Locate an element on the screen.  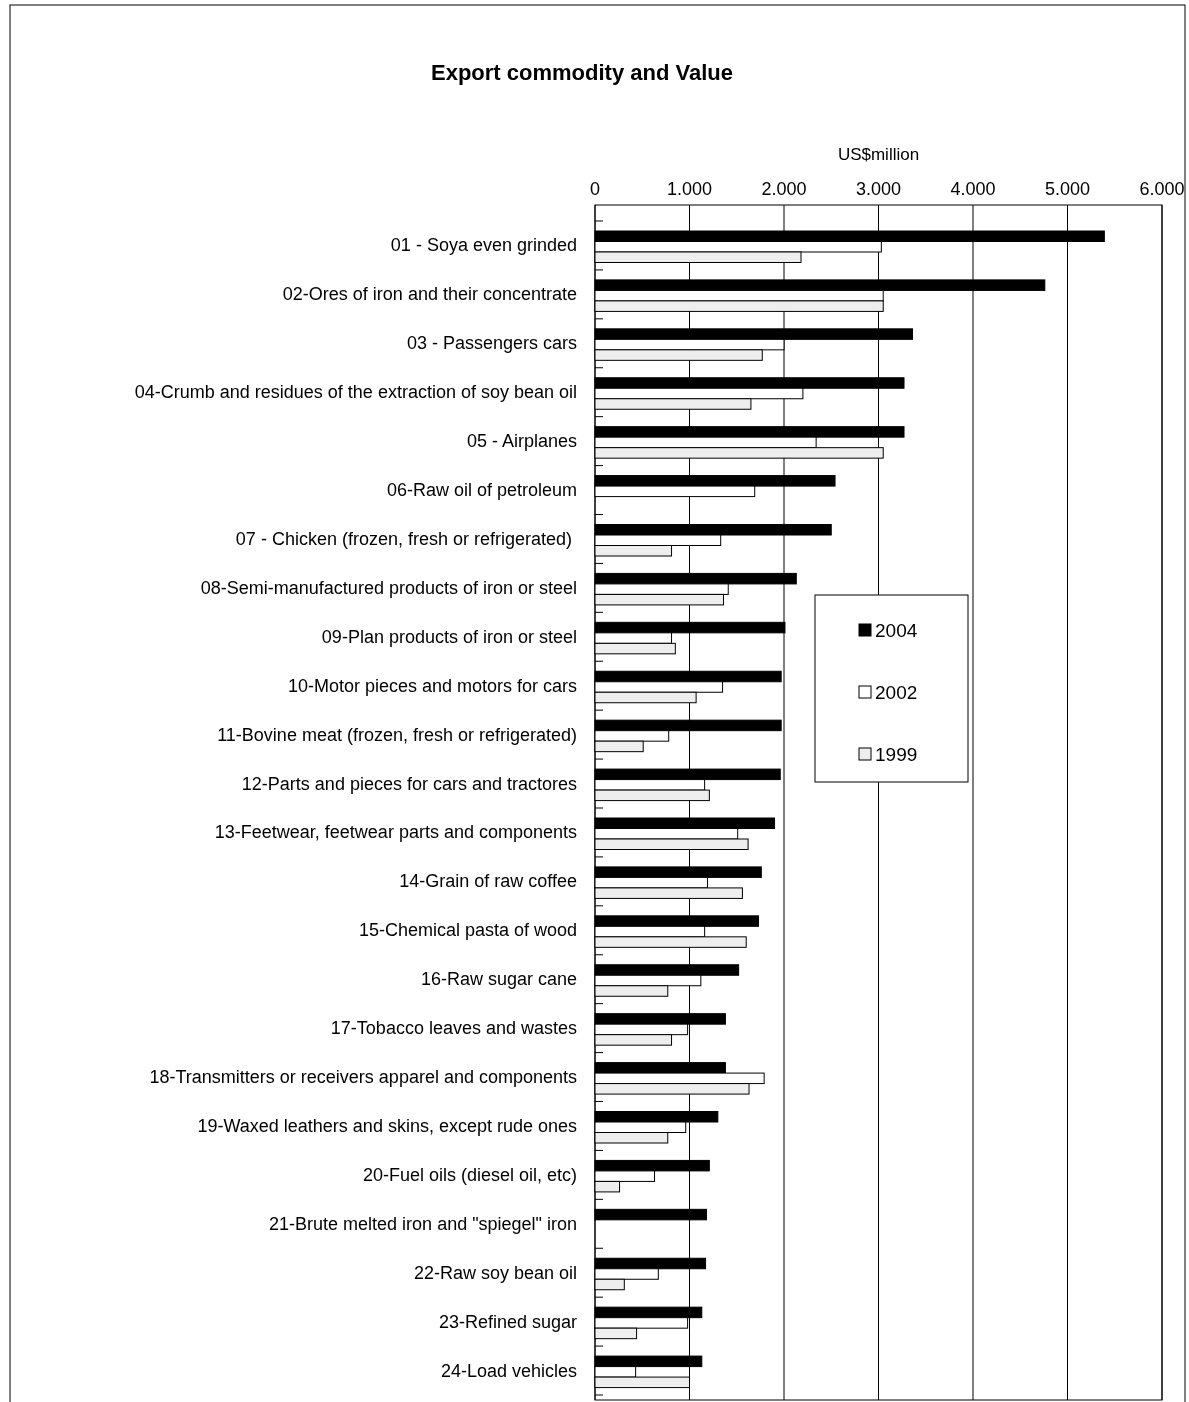
y-tick-label: 18-Transmitters or receivers apparel and components is located at coordinates (363, 1077).